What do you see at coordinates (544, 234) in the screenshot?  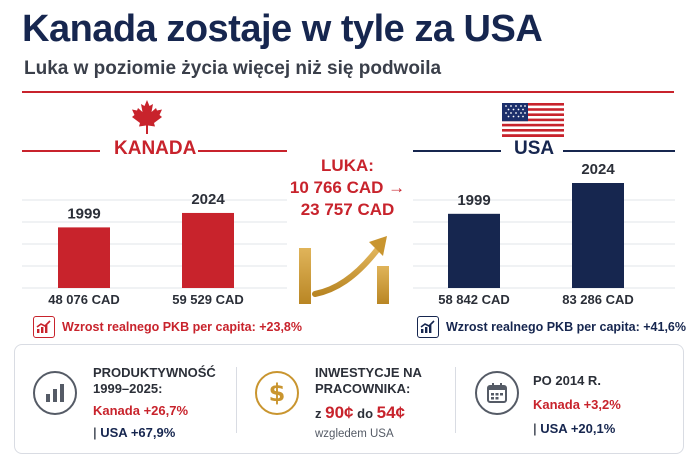 I see `usa-bar-chart: 1999 58 842 CAD 2024 83 286 CAD` at bounding box center [544, 234].